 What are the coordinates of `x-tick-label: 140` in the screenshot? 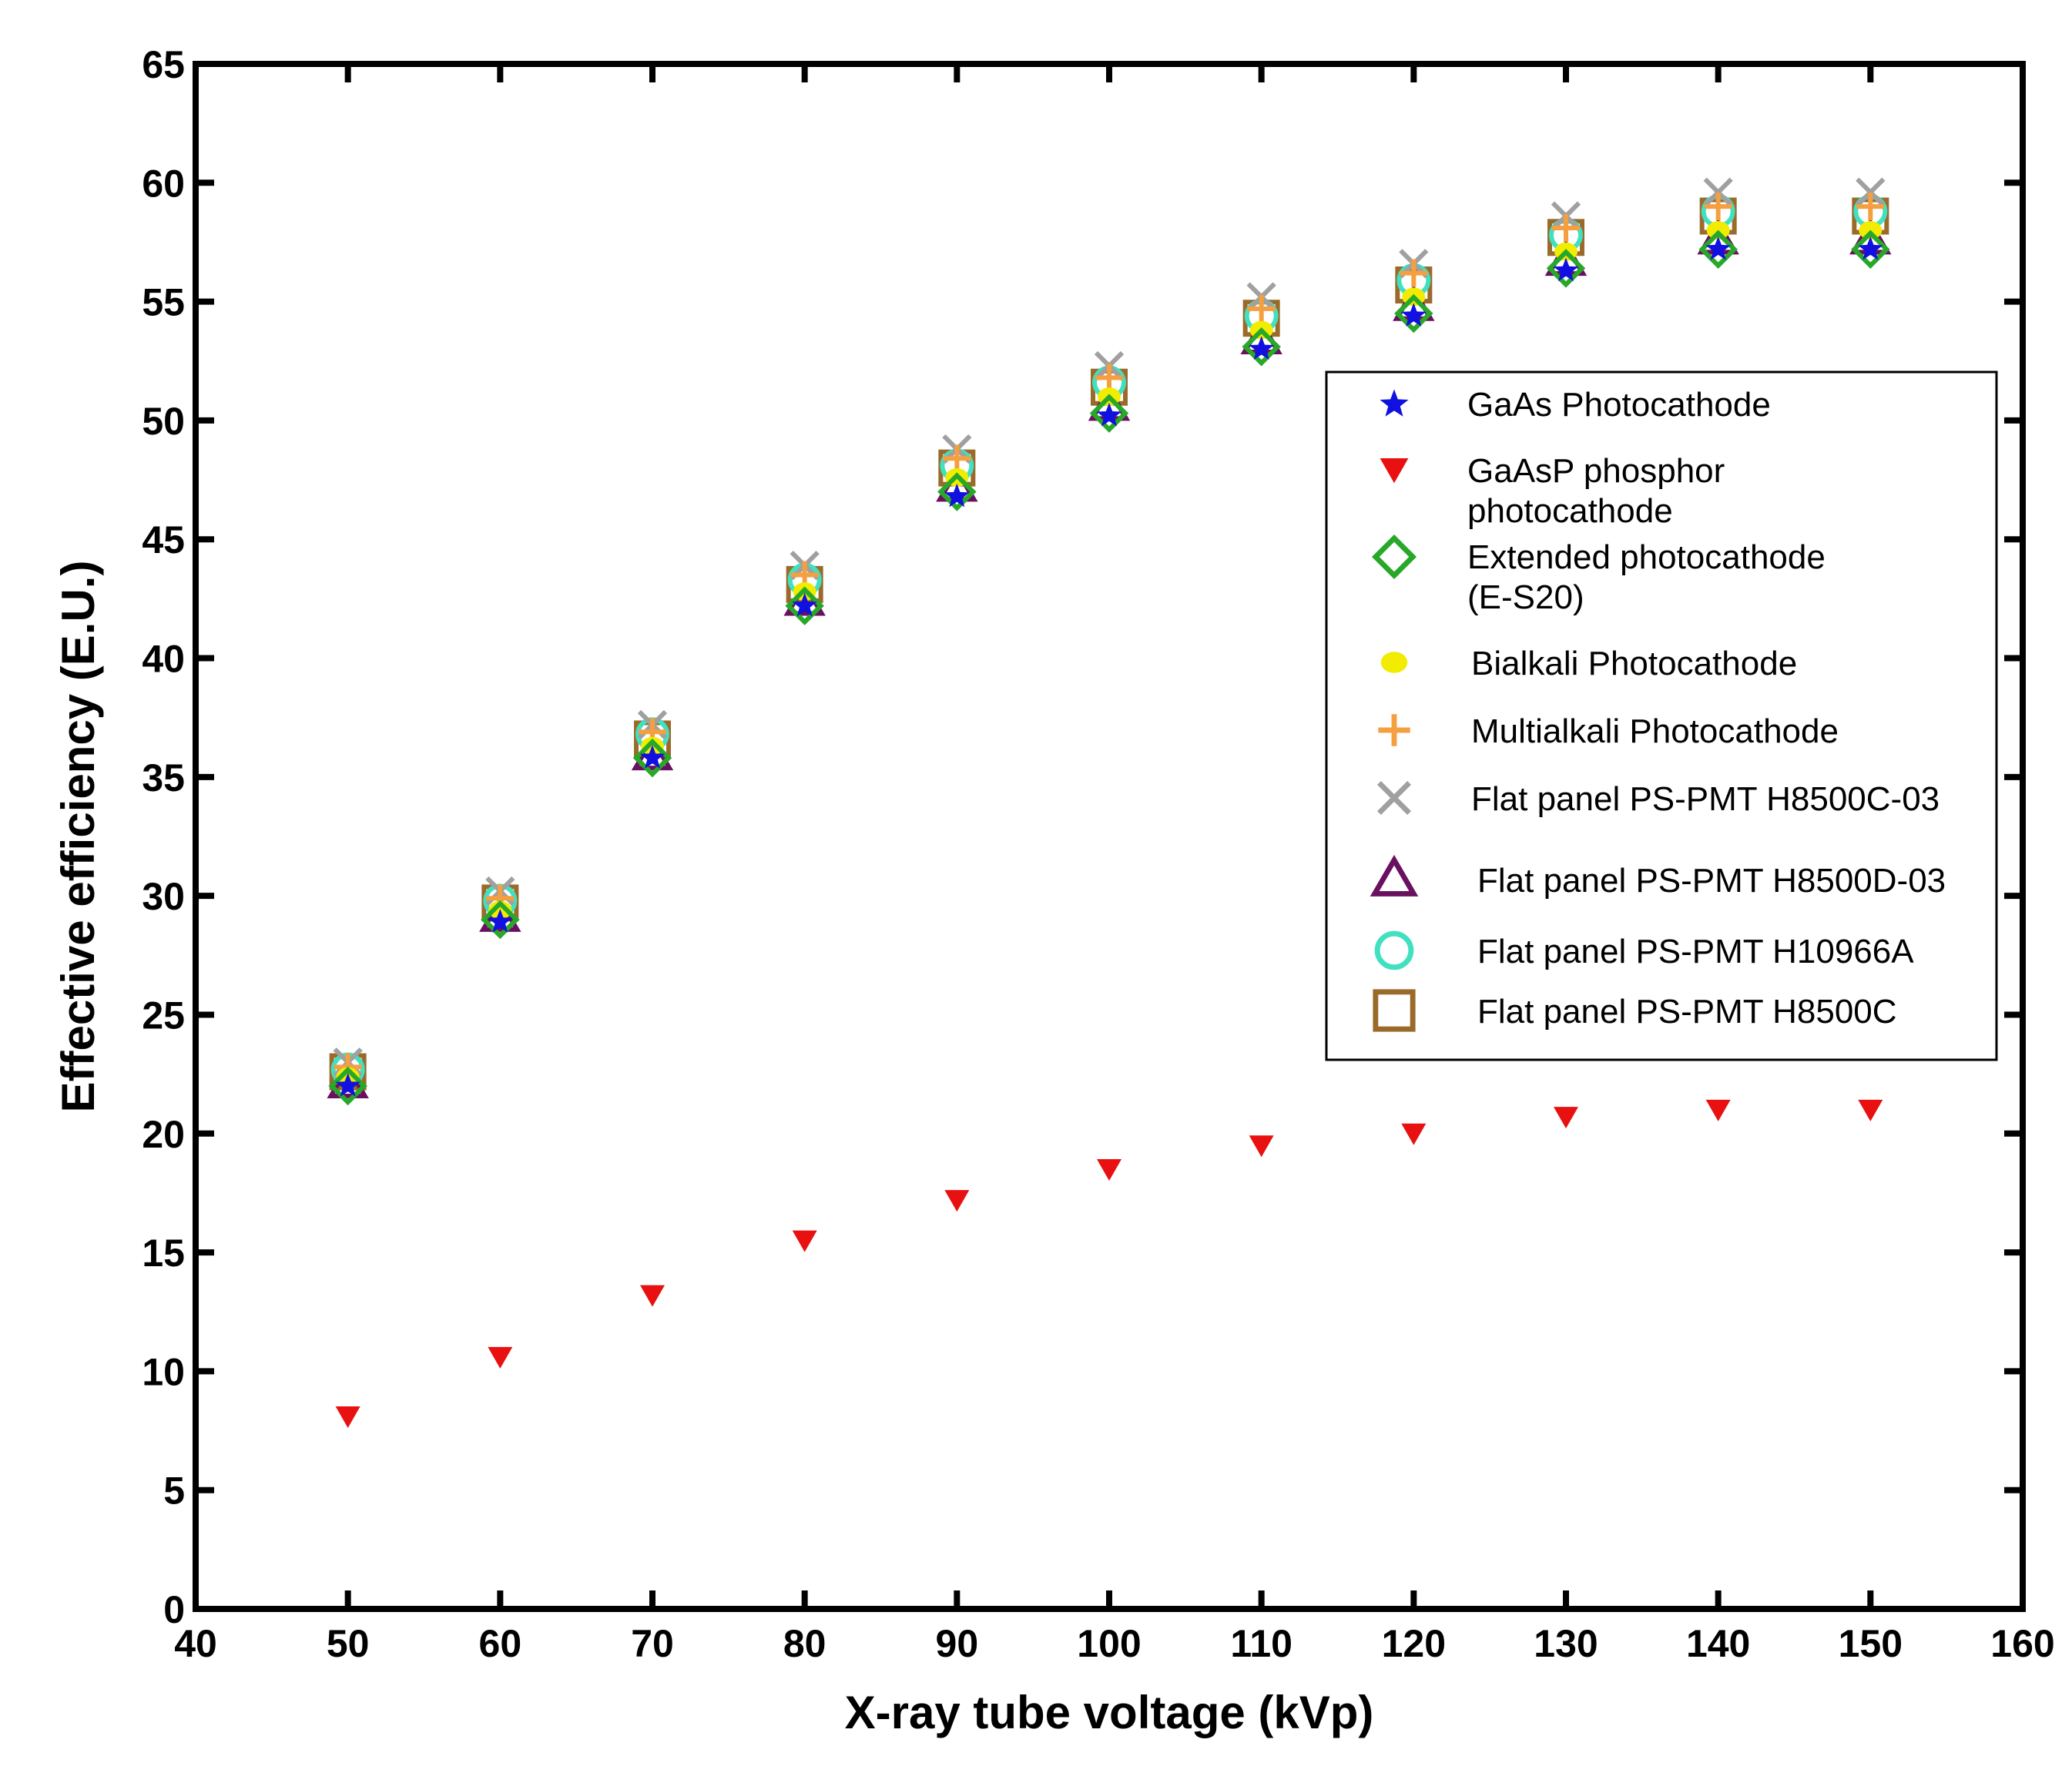 It's located at (1718, 1643).